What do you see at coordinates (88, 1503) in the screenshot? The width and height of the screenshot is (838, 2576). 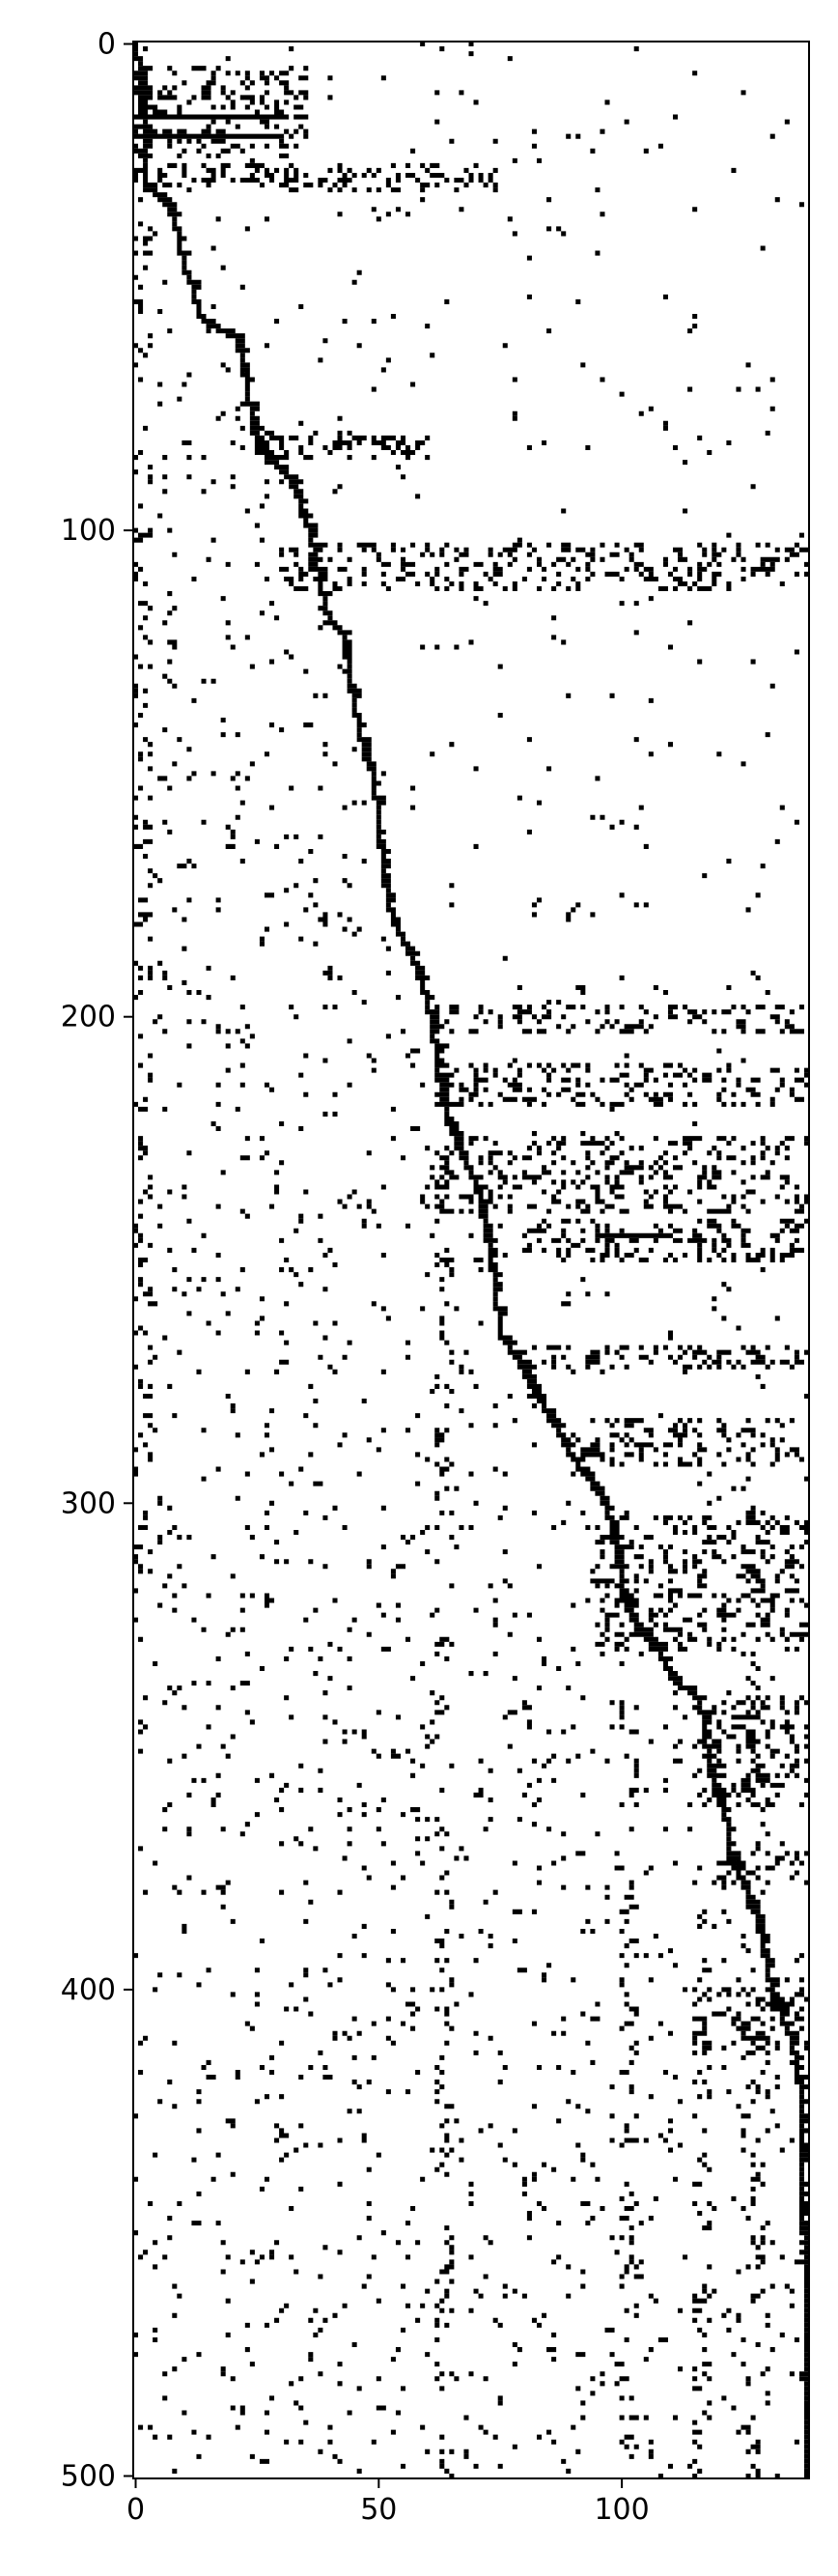 I see `y-tick-label: 300` at bounding box center [88, 1503].